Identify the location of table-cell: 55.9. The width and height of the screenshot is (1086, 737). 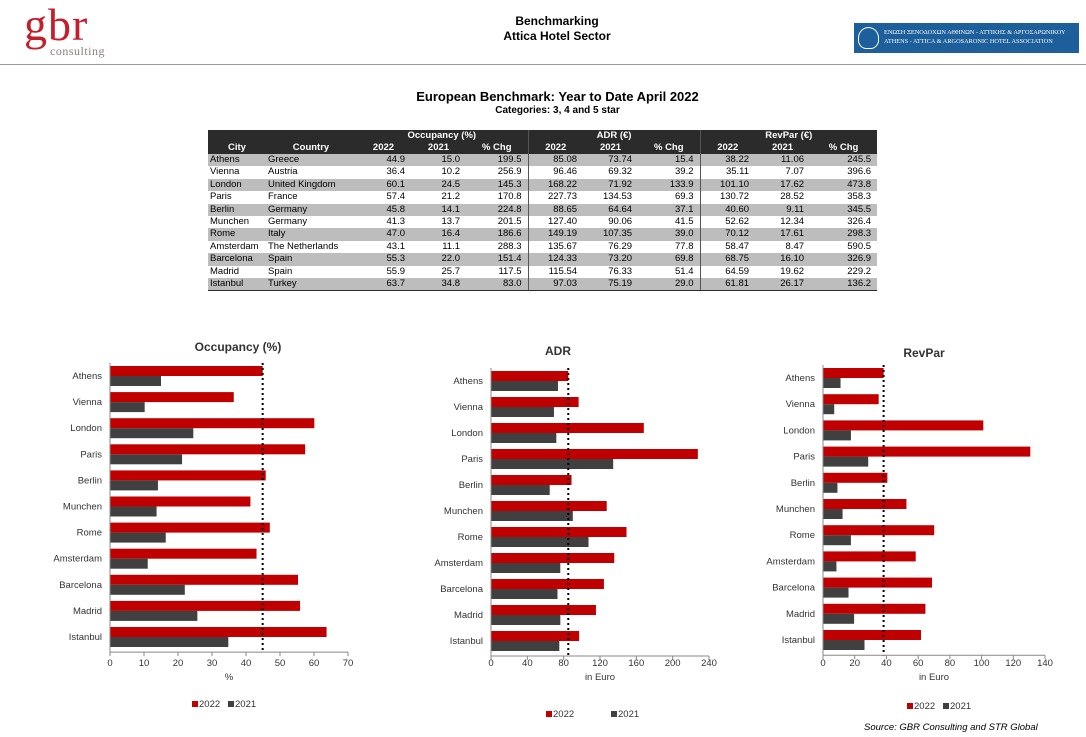
(383, 272).